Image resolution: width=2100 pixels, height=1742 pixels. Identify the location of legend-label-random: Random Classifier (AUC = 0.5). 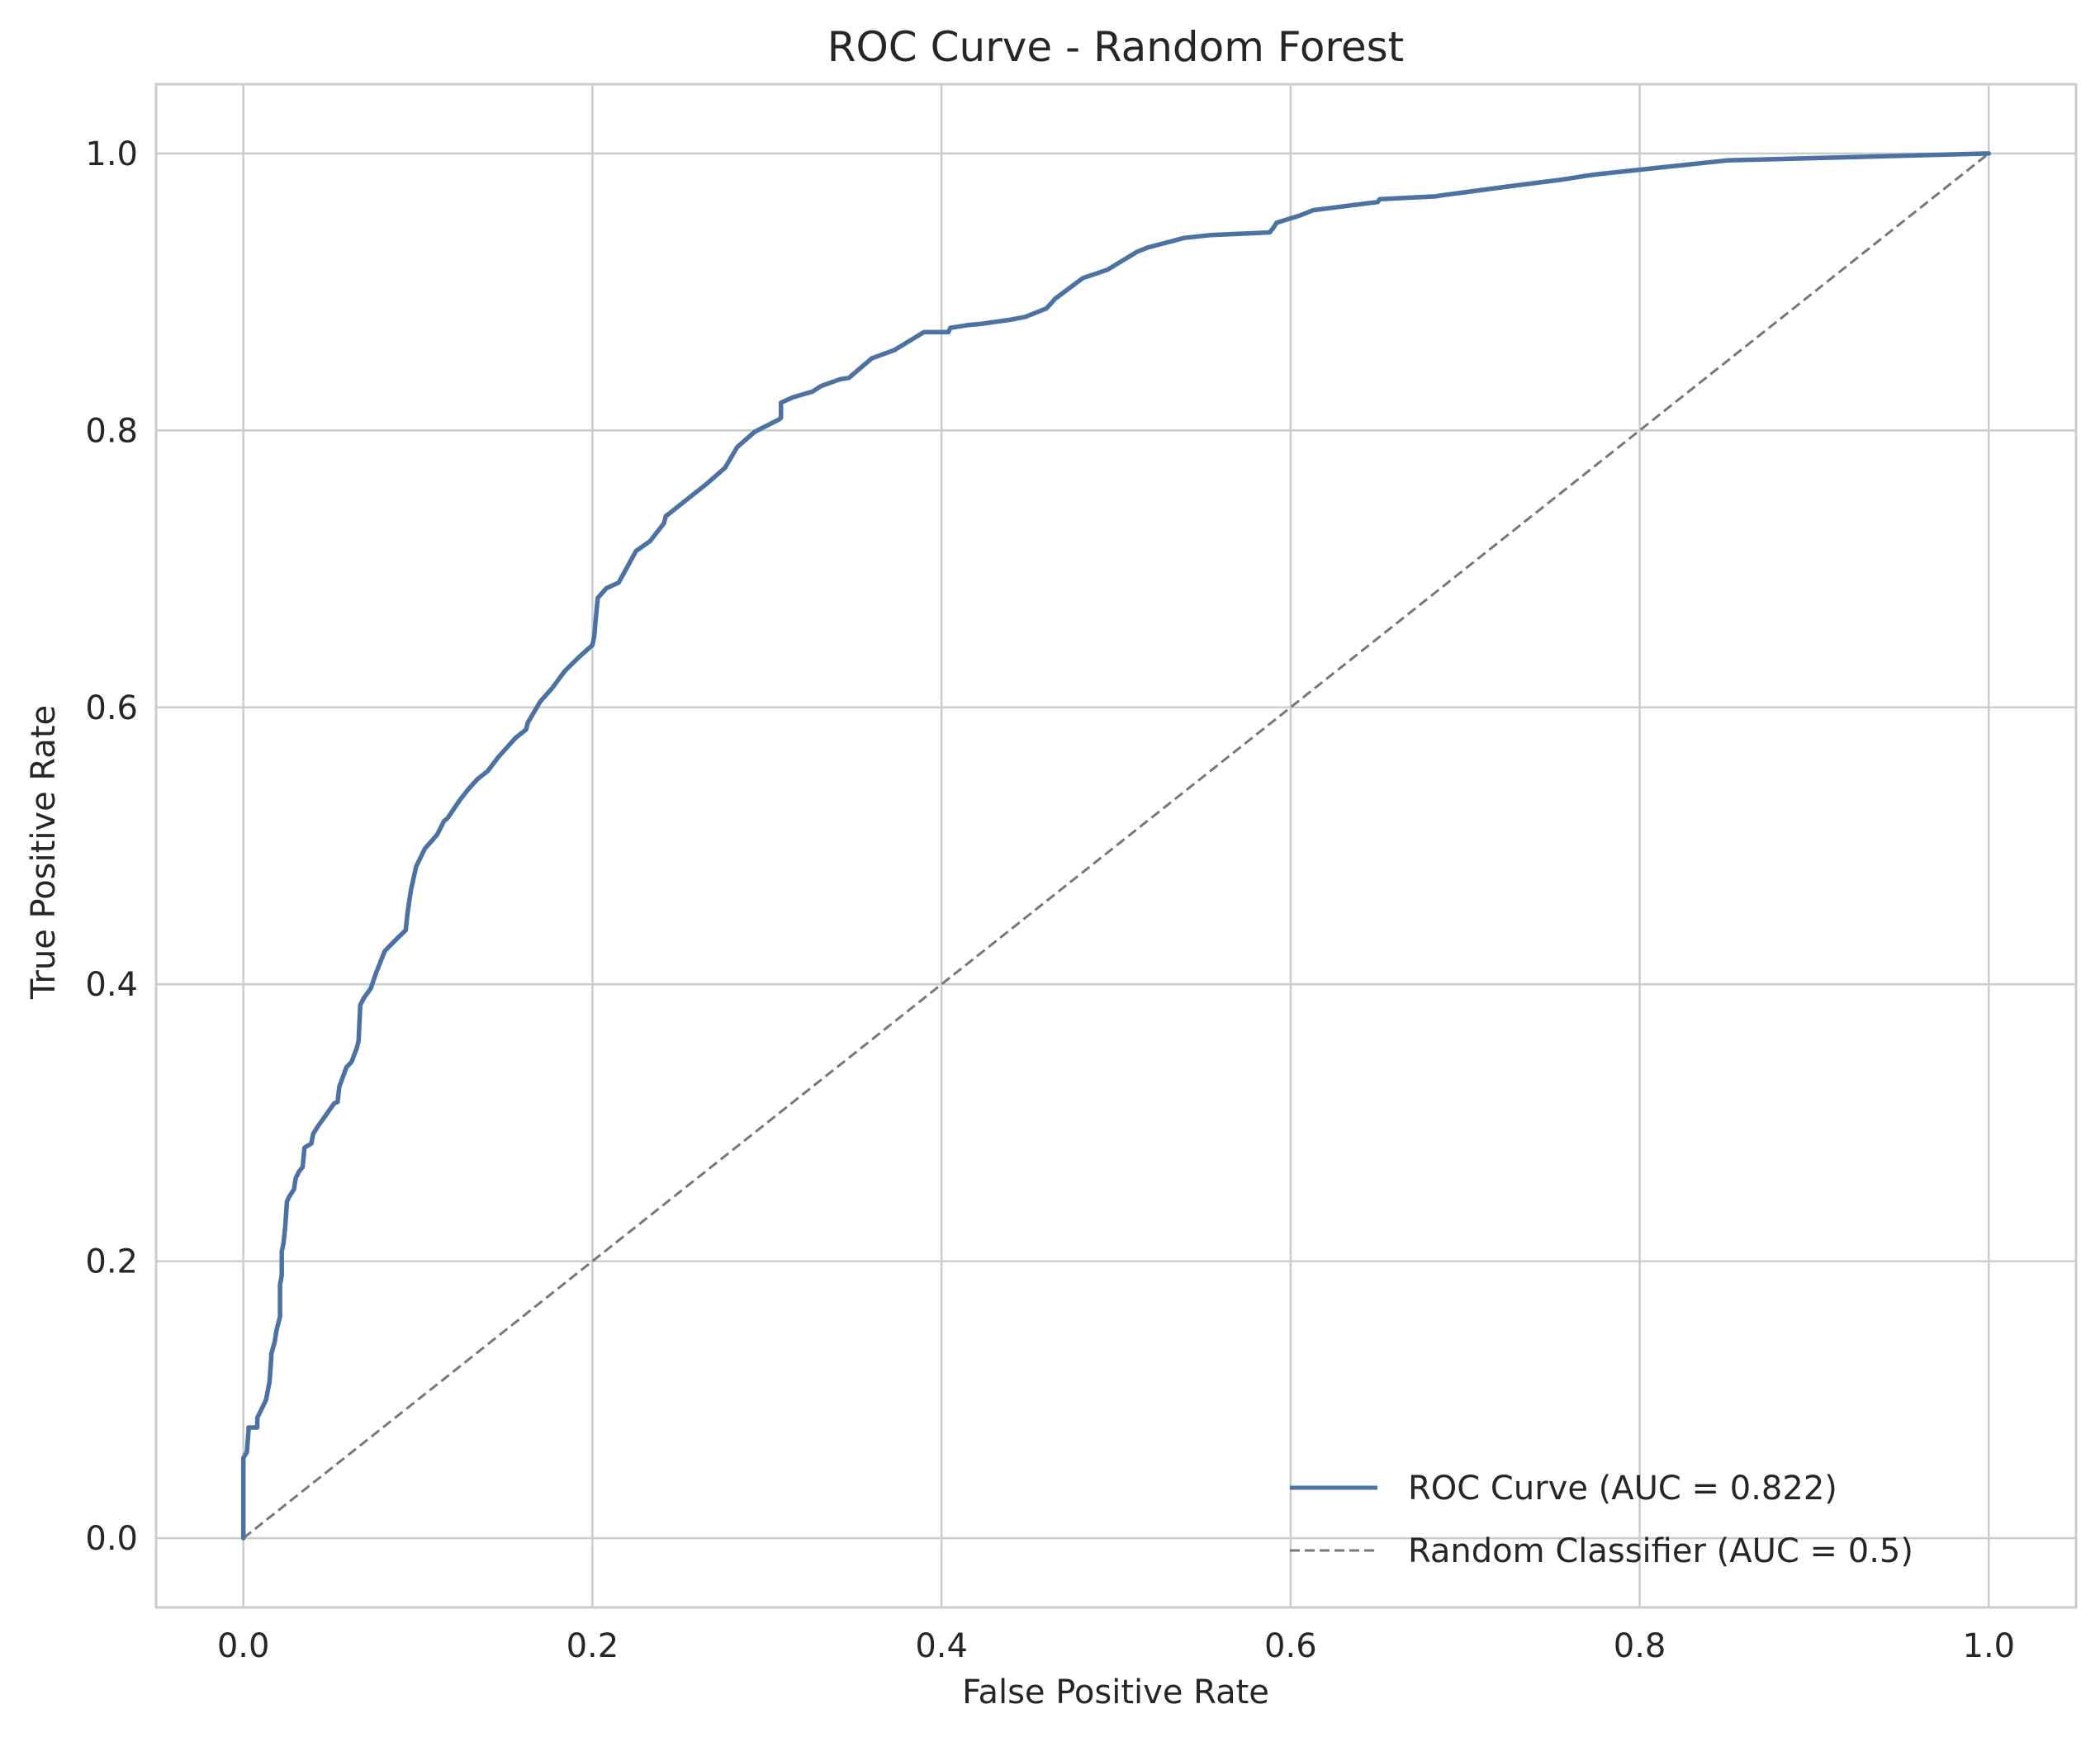
(1660, 1551).